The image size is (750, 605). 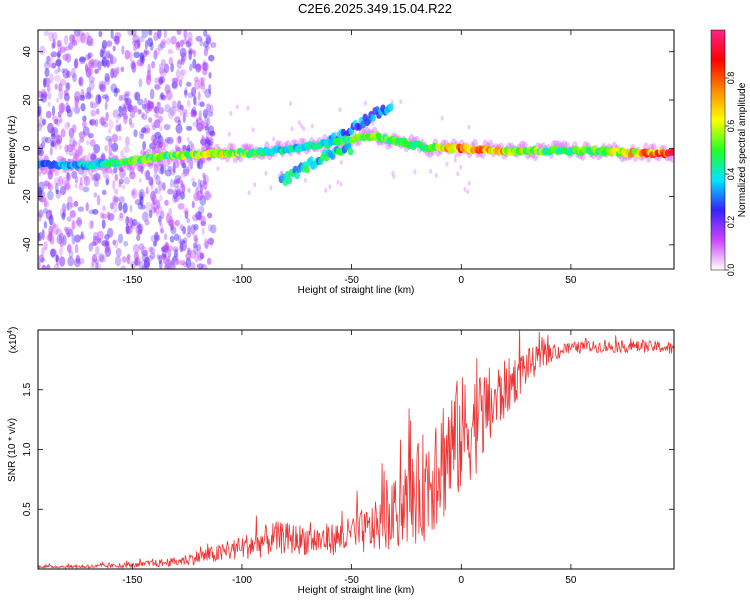 What do you see at coordinates (132, 580) in the screenshot?
I see `x-tick-label: -150` at bounding box center [132, 580].